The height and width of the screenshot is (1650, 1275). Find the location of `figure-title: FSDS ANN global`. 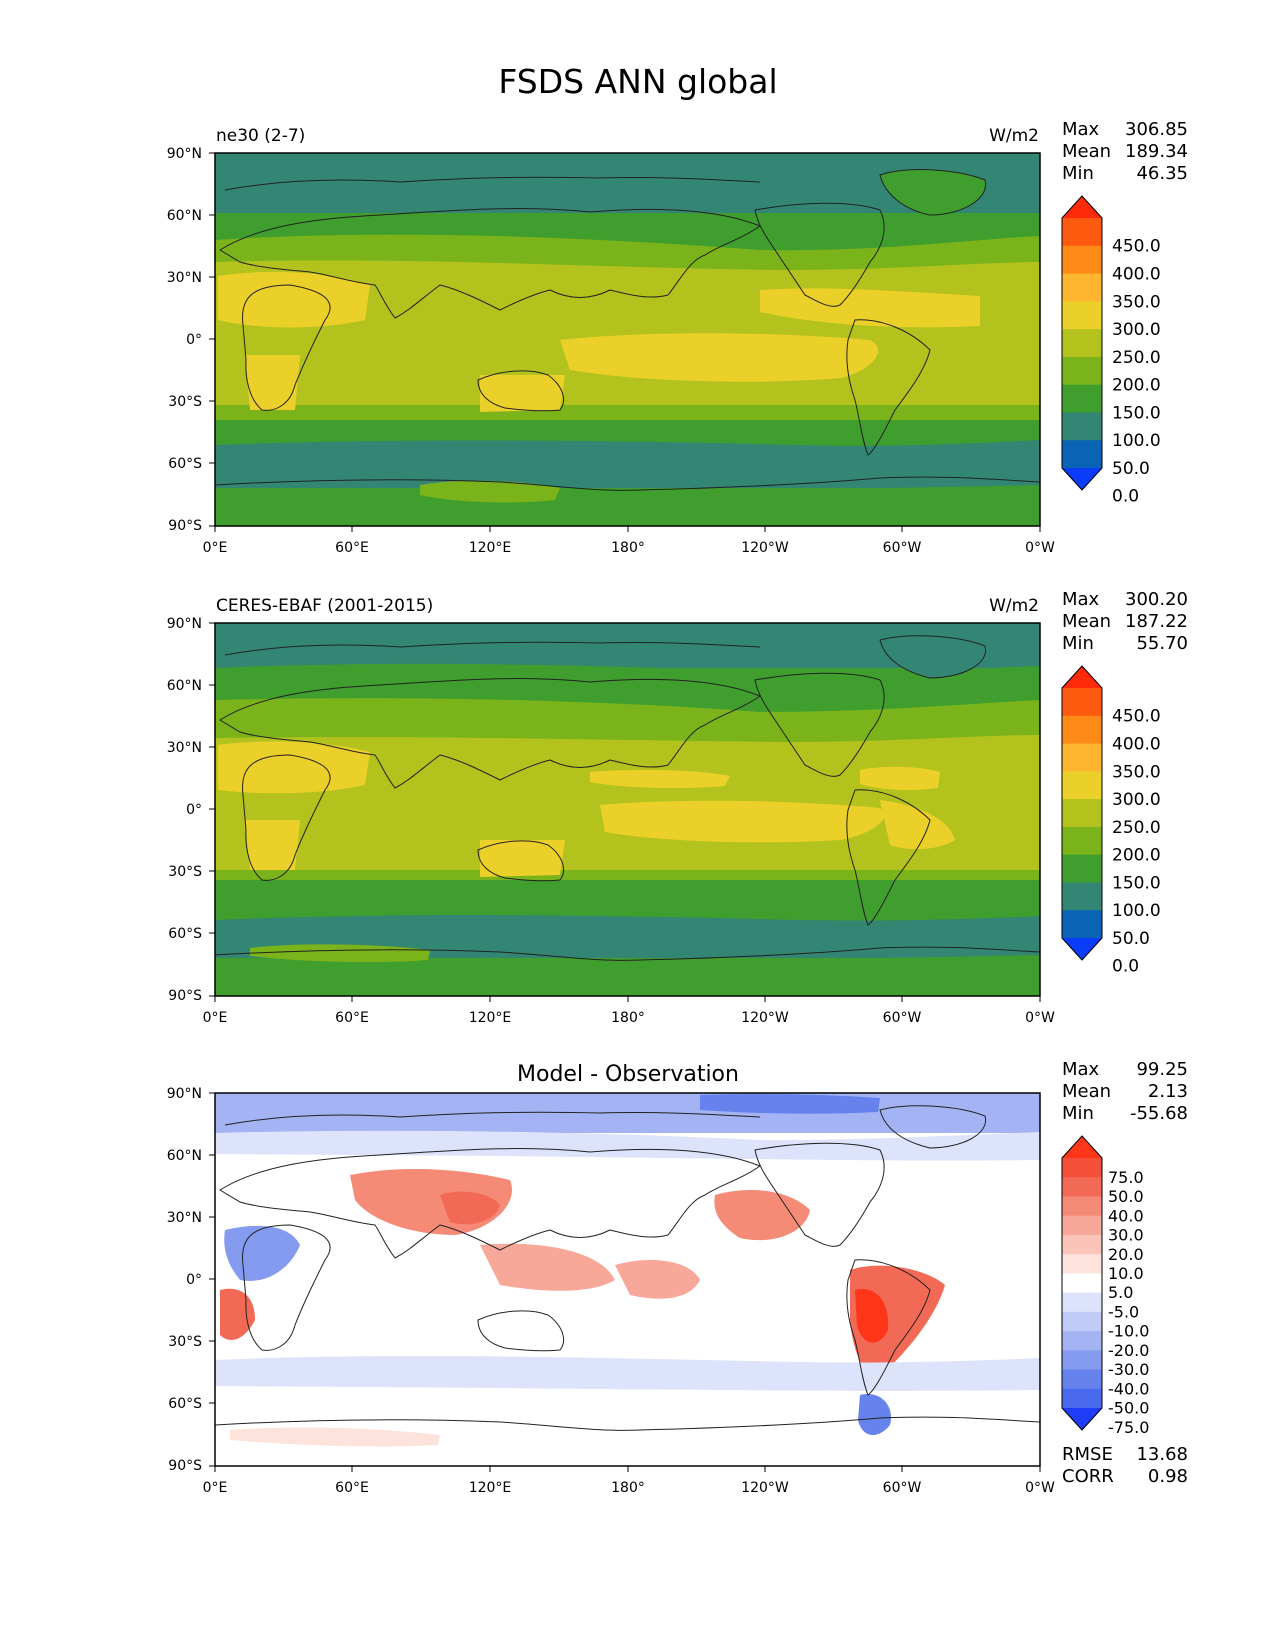

figure-title: FSDS ANN global is located at coordinates (637, 81).